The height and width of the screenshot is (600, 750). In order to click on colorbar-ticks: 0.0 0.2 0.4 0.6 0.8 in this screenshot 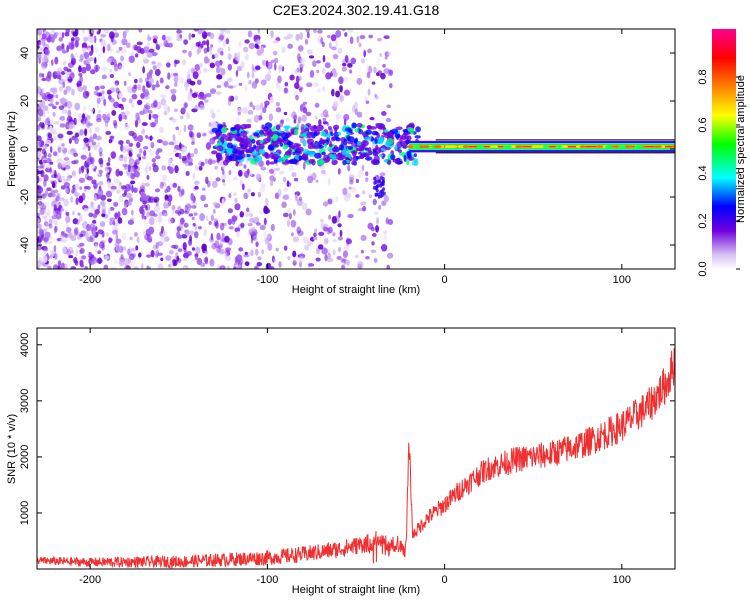, I will do `click(718, 173)`.